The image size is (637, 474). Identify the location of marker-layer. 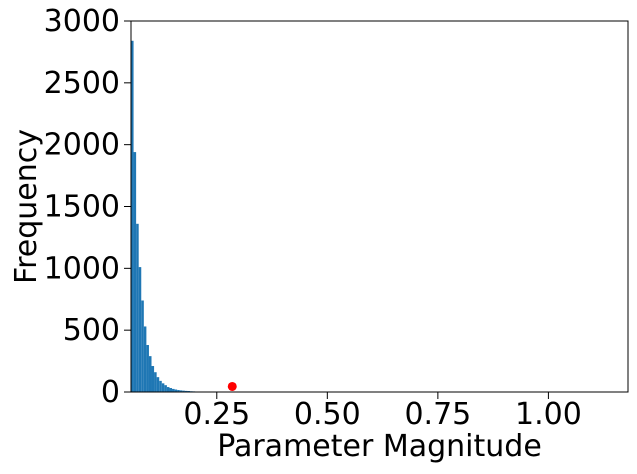
(232, 386).